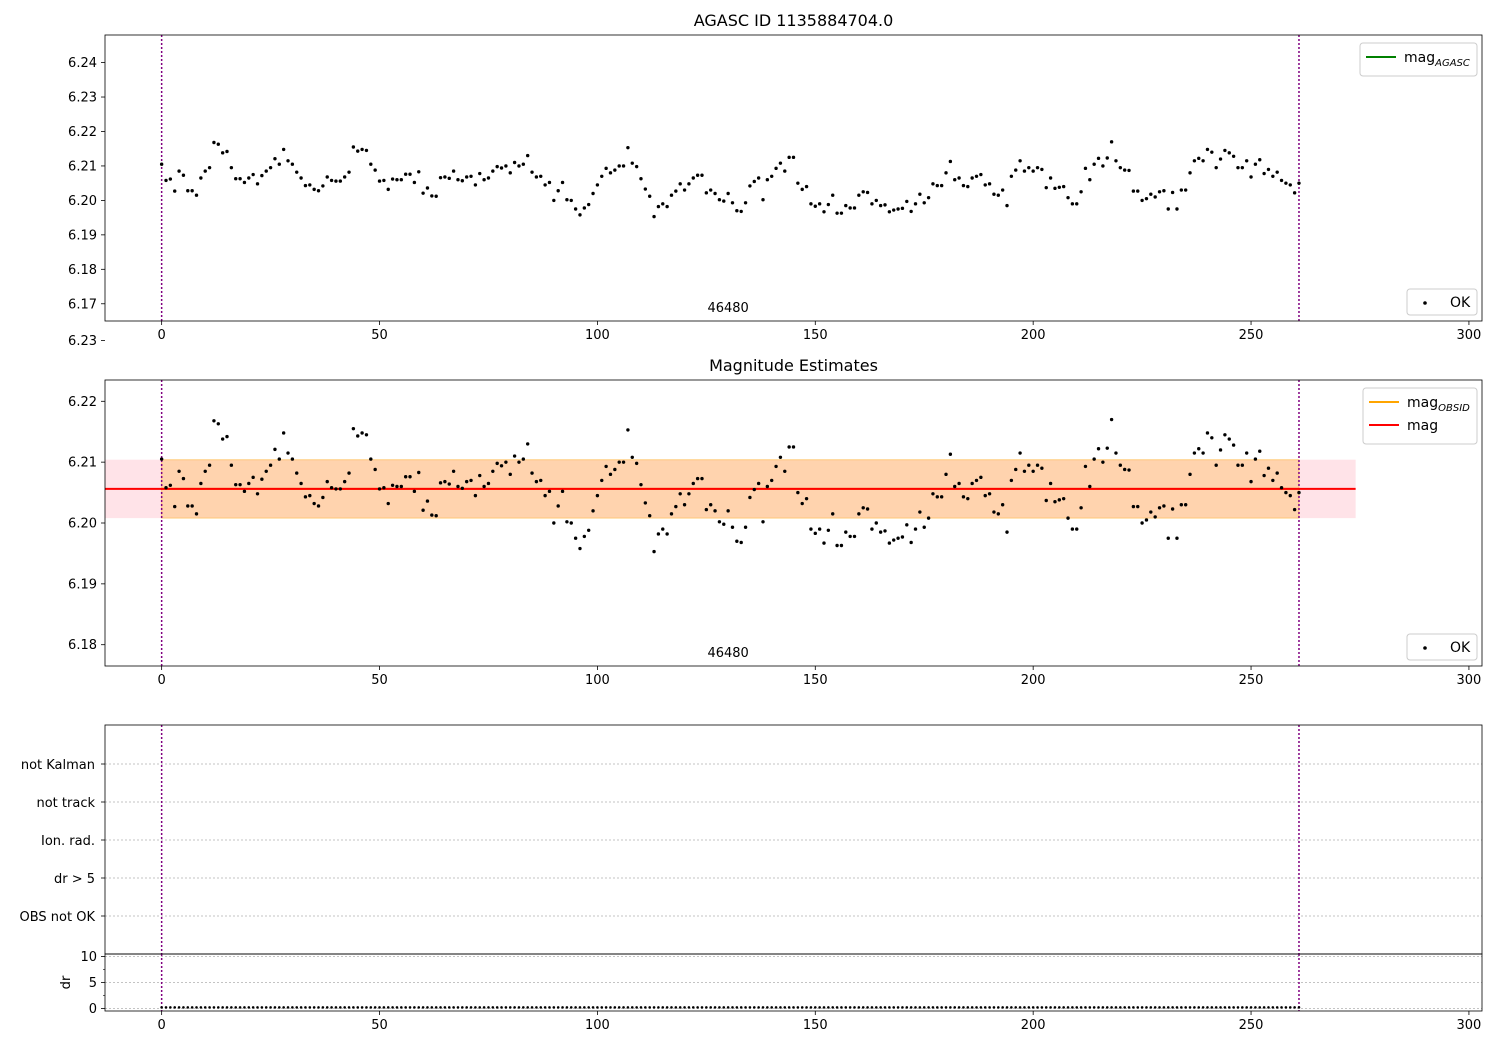 The image size is (1500, 1050). I want to click on x-tick-label: 150, so click(815, 335).